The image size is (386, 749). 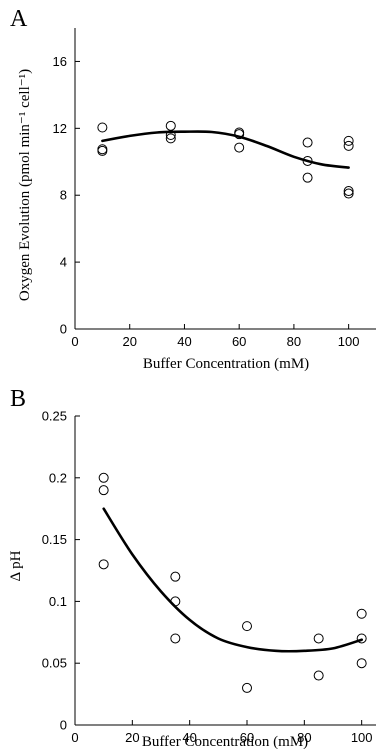 What do you see at coordinates (226, 364) in the screenshot?
I see `panel-a-x-label: Buffer Concentration (mM)` at bounding box center [226, 364].